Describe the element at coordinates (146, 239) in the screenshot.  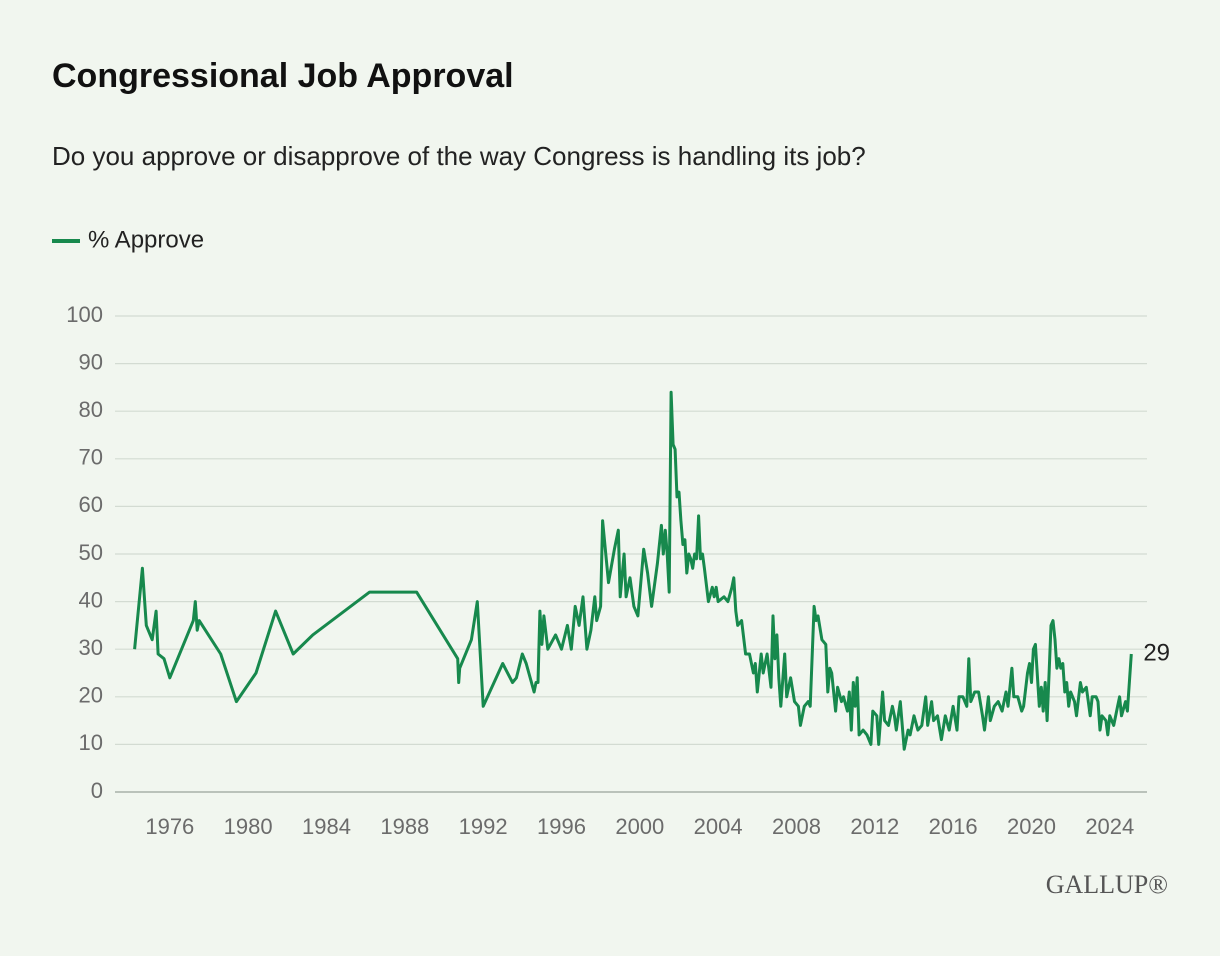
I see `legend-label: % Approve` at that location.